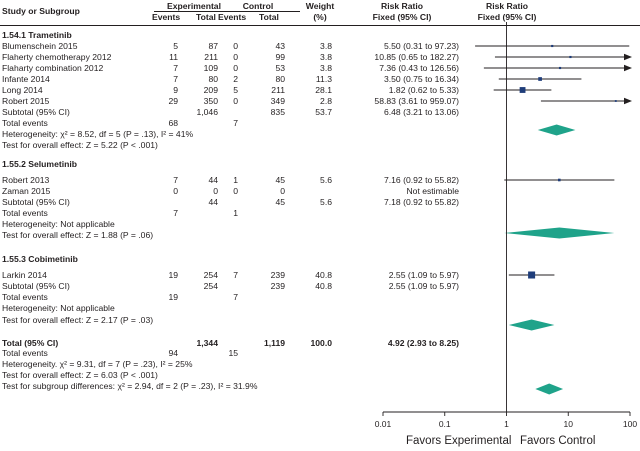  What do you see at coordinates (326, 101) in the screenshot?
I see `weight: 2.8` at bounding box center [326, 101].